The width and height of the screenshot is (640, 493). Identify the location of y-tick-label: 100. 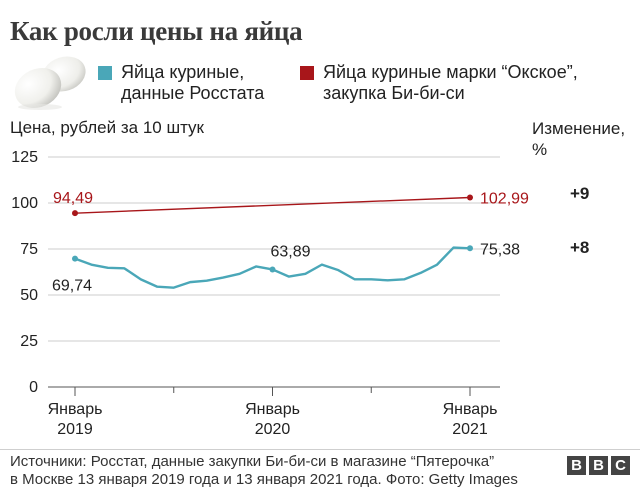
(24, 203).